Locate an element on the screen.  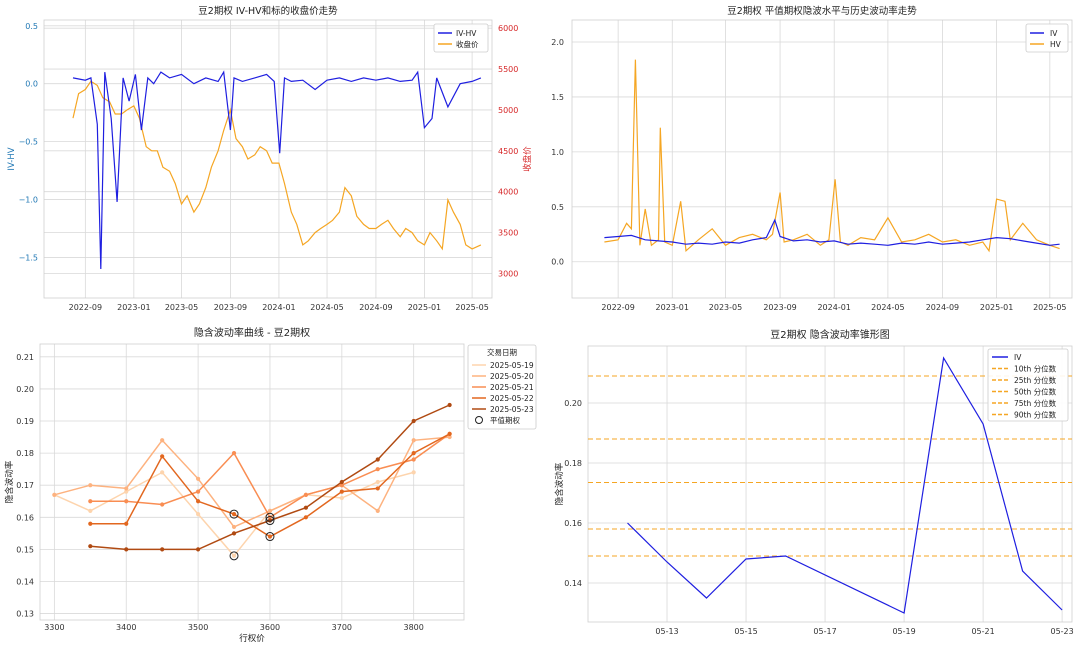
x-tick-label: 05-17 is located at coordinates (824, 631).